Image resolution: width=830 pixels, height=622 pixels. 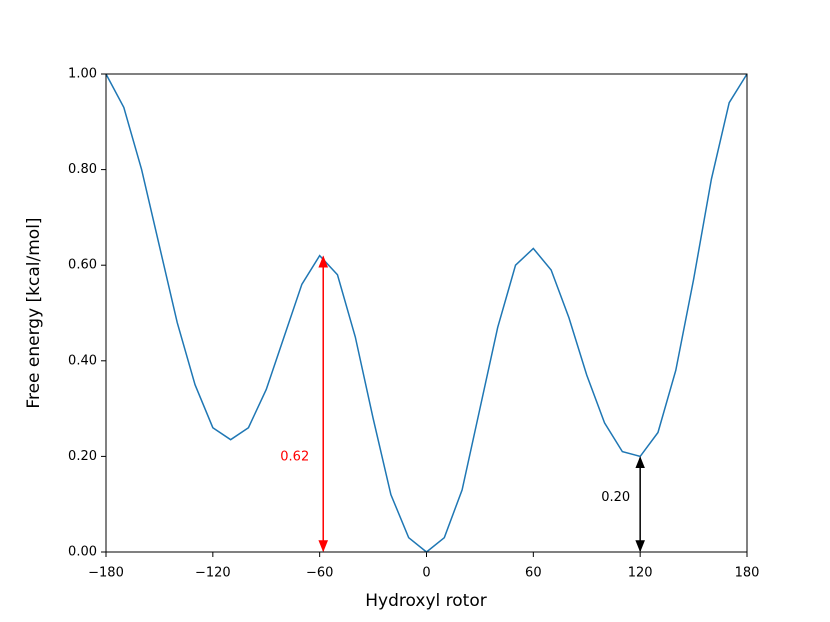 What do you see at coordinates (34, 312) in the screenshot?
I see `y-axis-label: Free energy [kcal/mol]` at bounding box center [34, 312].